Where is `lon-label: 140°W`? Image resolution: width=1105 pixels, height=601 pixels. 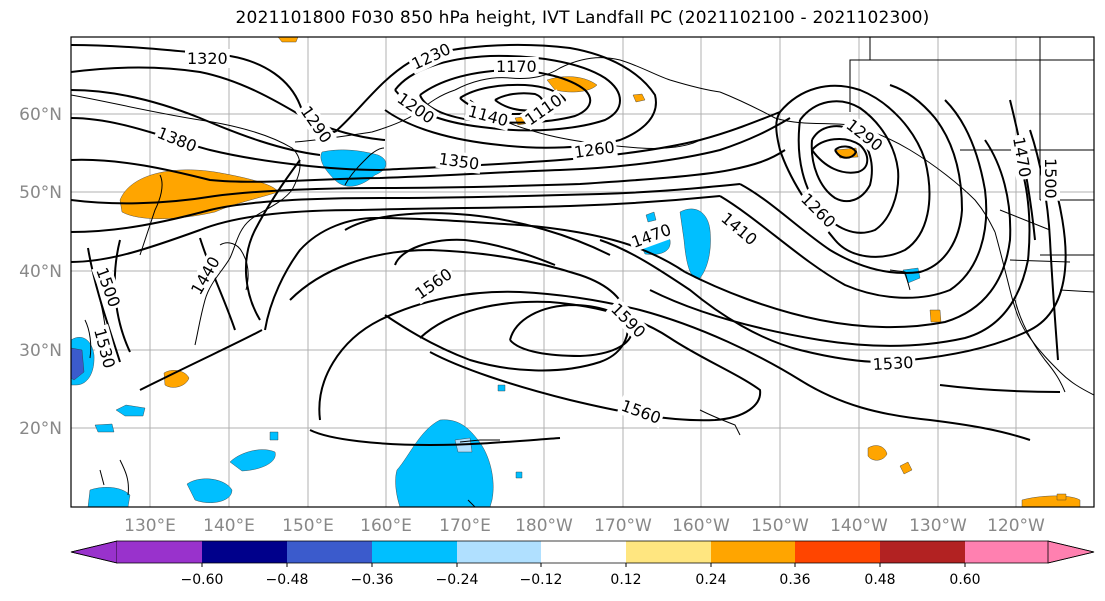 lon-label: 140°W is located at coordinates (859, 526).